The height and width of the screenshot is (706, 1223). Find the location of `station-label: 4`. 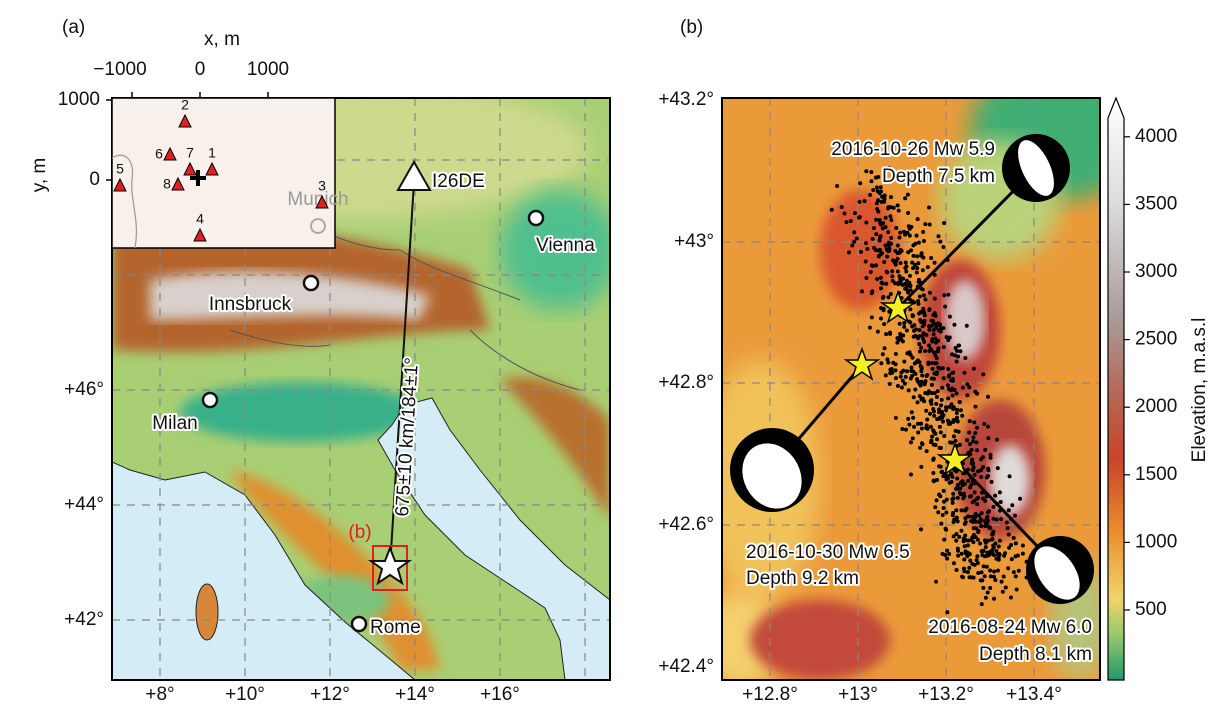

station-label: 4 is located at coordinates (200, 219).